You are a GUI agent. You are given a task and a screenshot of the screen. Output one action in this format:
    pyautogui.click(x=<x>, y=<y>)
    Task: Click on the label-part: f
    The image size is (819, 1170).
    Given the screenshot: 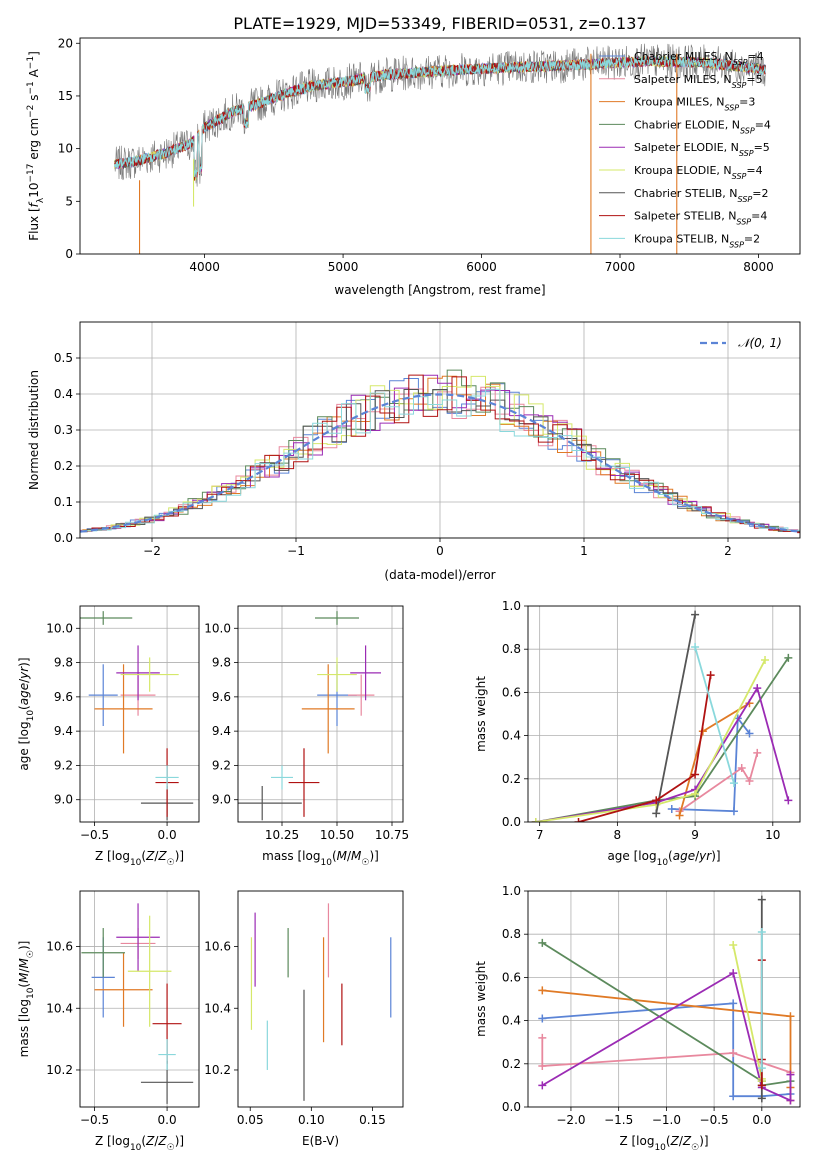 What is the action you would take?
    pyautogui.click(x=34, y=204)
    